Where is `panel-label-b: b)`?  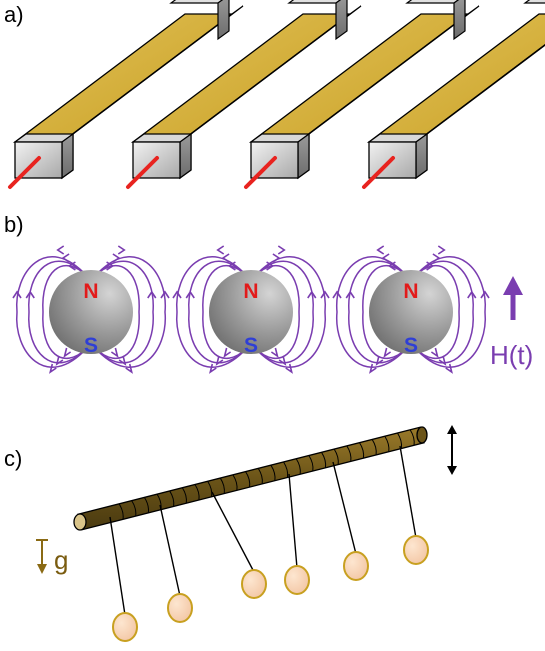
panel-label-b: b) is located at coordinates (14, 224).